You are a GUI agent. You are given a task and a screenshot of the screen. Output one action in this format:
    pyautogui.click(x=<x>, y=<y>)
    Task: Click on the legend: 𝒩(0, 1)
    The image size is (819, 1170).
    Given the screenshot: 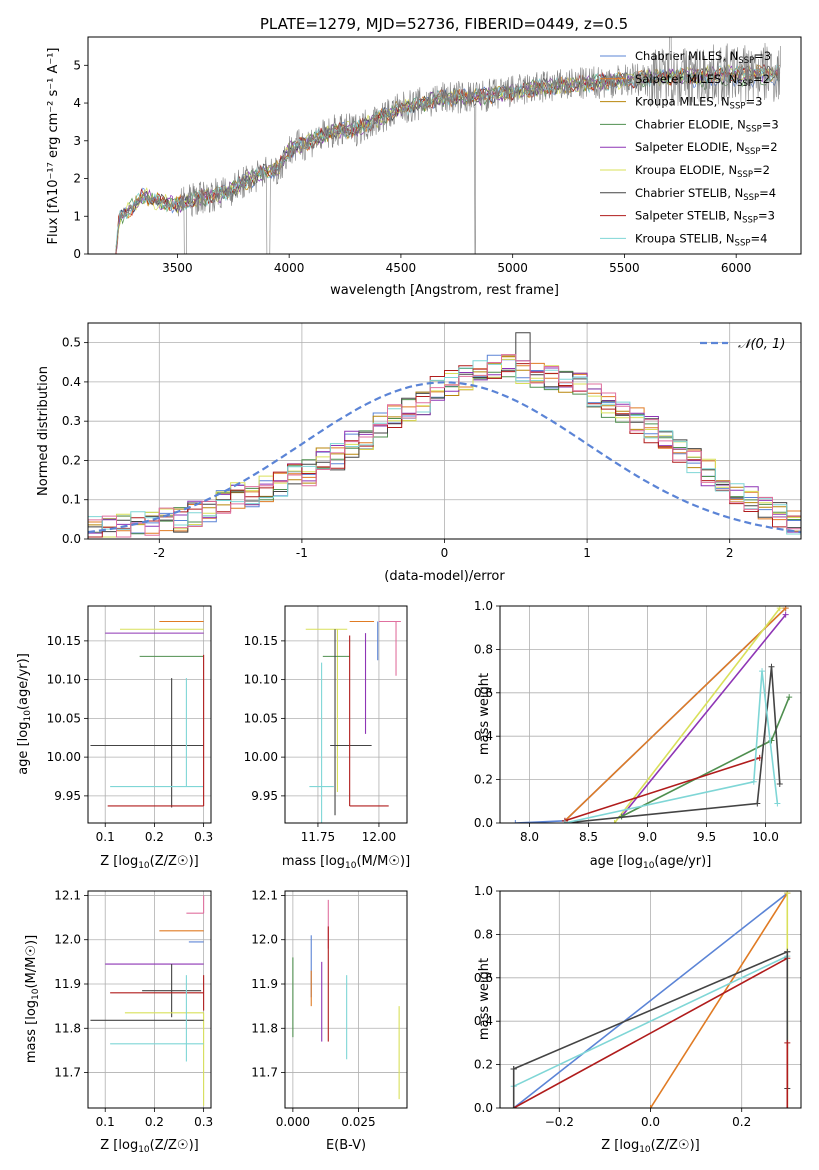 What is the action you would take?
    pyautogui.click(x=742, y=344)
    